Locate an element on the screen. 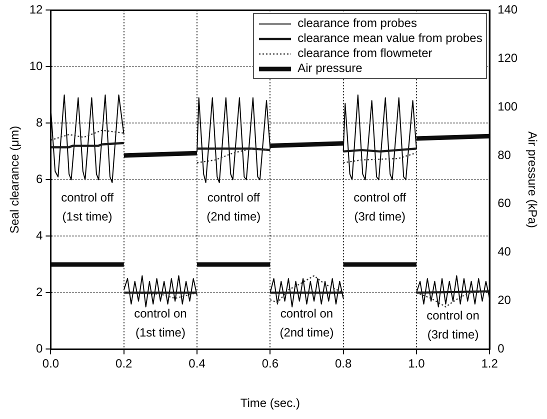 The width and height of the screenshot is (547, 419). y2-tick-label: 100 is located at coordinates (508, 106).